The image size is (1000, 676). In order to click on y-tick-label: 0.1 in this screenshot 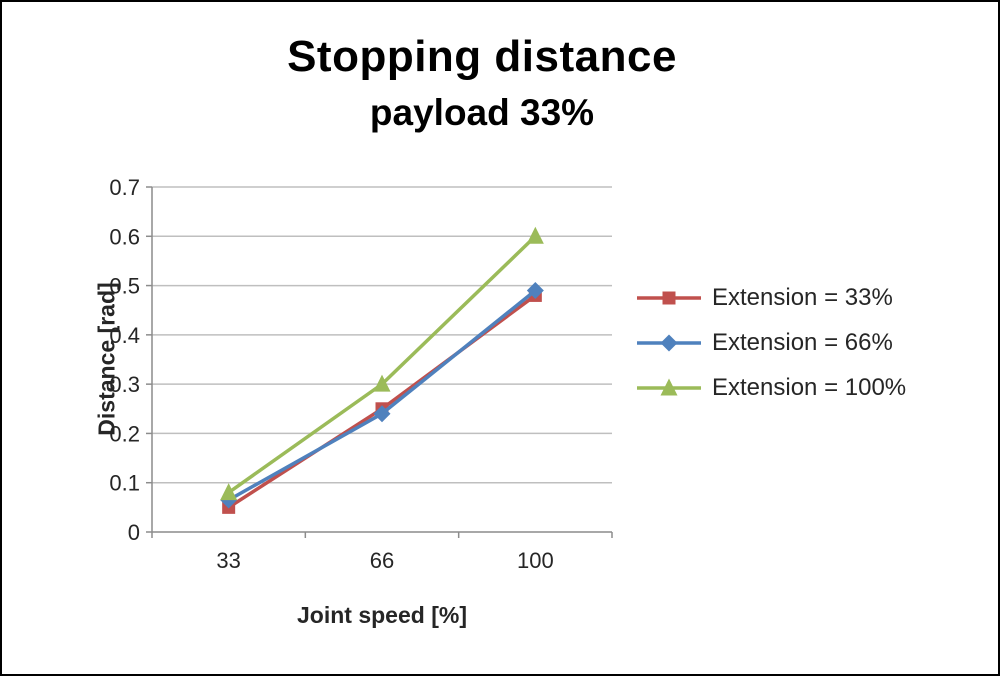, I will do `click(124, 483)`.